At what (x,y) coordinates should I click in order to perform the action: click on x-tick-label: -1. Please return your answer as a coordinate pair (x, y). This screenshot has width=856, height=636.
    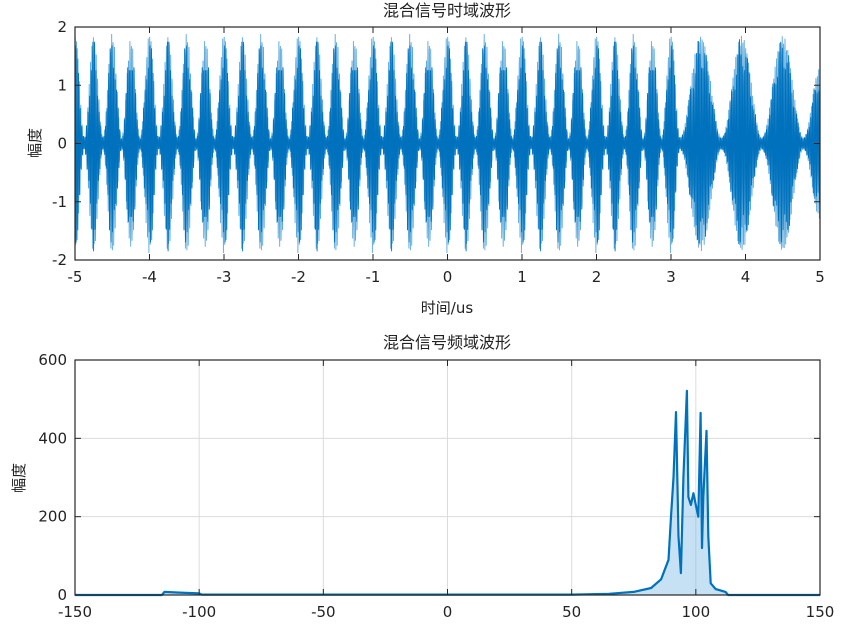
    Looking at the image, I should click on (373, 277).